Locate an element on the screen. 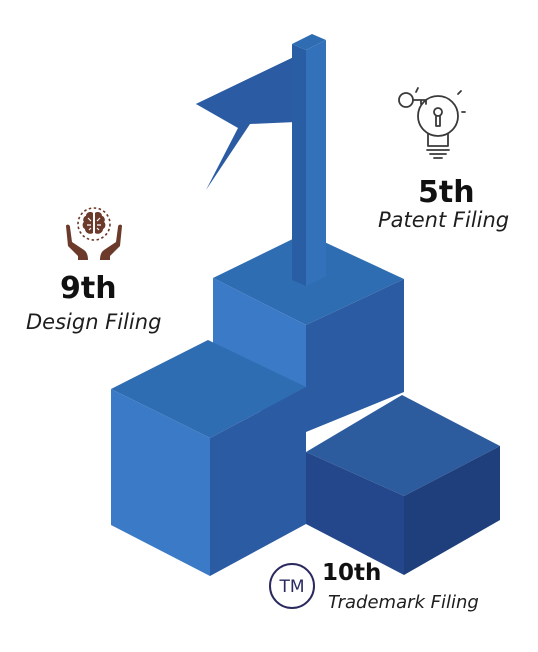 This screenshot has width=538, height=652. design-label: Design Filing is located at coordinates (94, 322).